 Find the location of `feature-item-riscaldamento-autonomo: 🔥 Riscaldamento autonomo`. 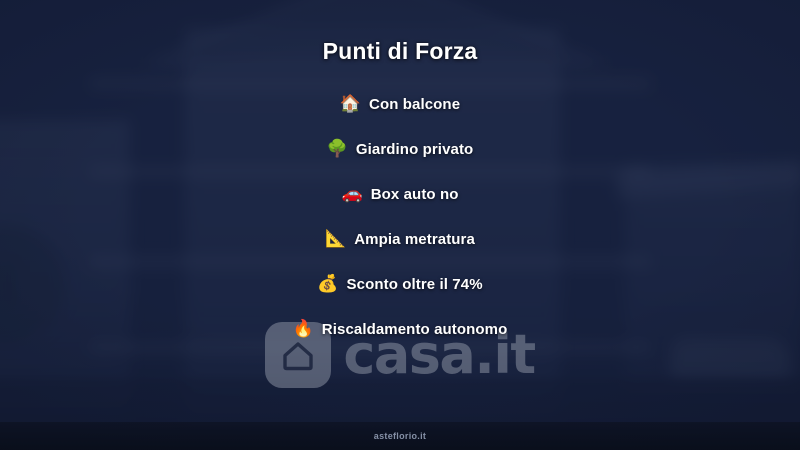

feature-item-riscaldamento-autonomo: 🔥 Riscaldamento autonomo is located at coordinates (400, 329).